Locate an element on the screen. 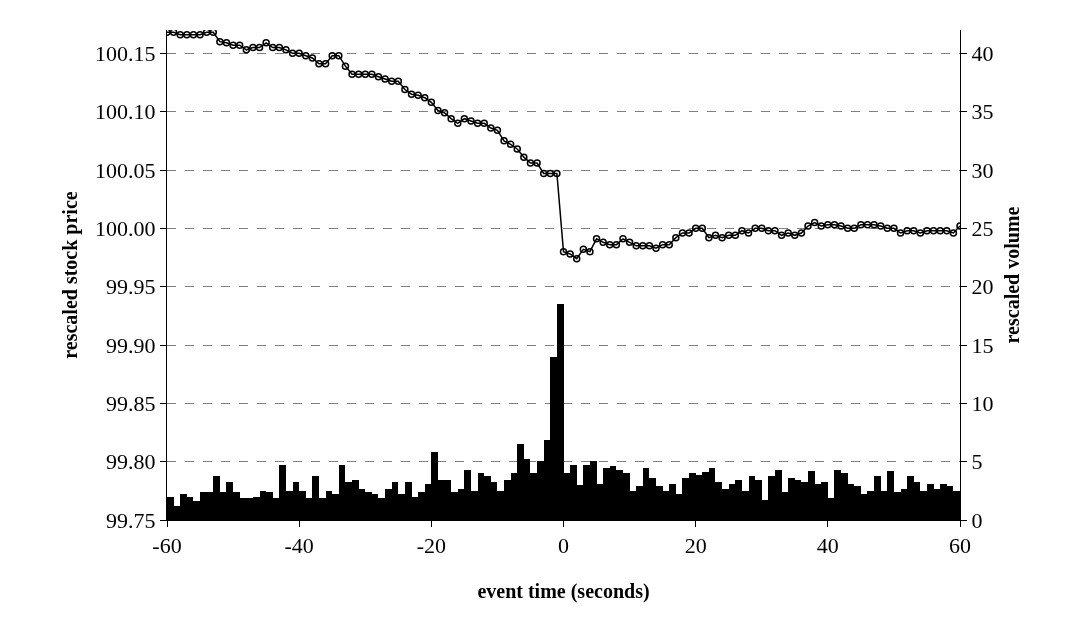 The width and height of the screenshot is (1073, 619). x-tick-label: -20 is located at coordinates (431, 546).